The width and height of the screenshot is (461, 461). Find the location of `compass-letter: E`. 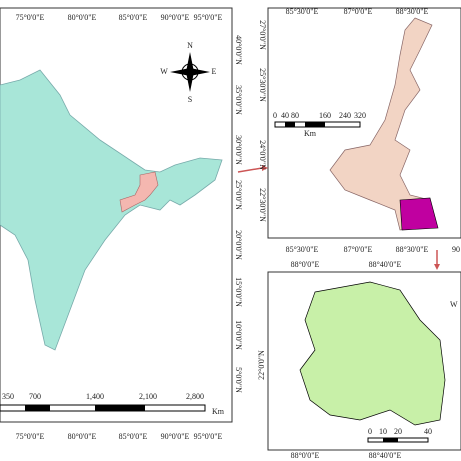

compass-letter: E is located at coordinates (214, 71).